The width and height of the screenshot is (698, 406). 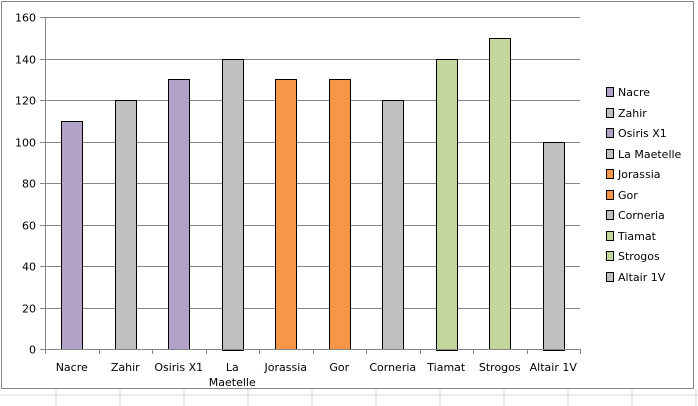 I want to click on legend-label: Tiamat, so click(x=637, y=236).